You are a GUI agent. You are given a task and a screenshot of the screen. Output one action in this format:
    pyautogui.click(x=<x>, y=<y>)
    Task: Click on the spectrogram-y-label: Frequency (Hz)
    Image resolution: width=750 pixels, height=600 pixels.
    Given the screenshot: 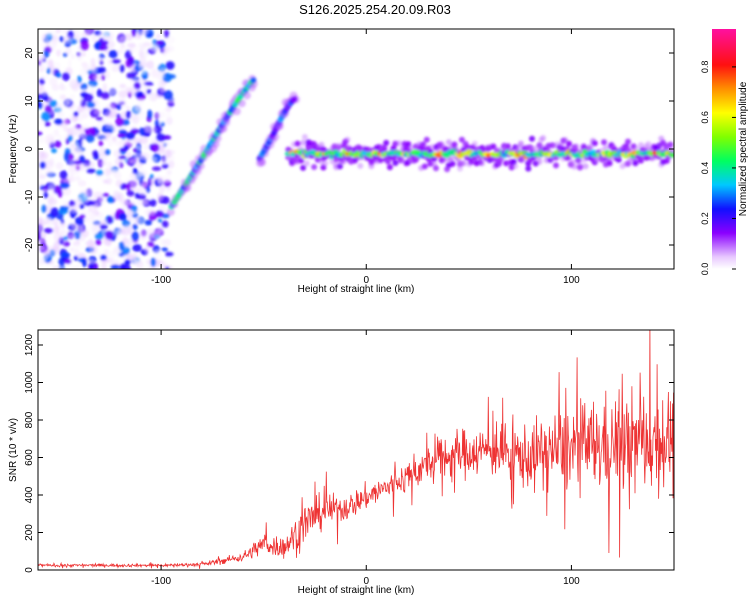 What is the action you would take?
    pyautogui.click(x=13, y=149)
    